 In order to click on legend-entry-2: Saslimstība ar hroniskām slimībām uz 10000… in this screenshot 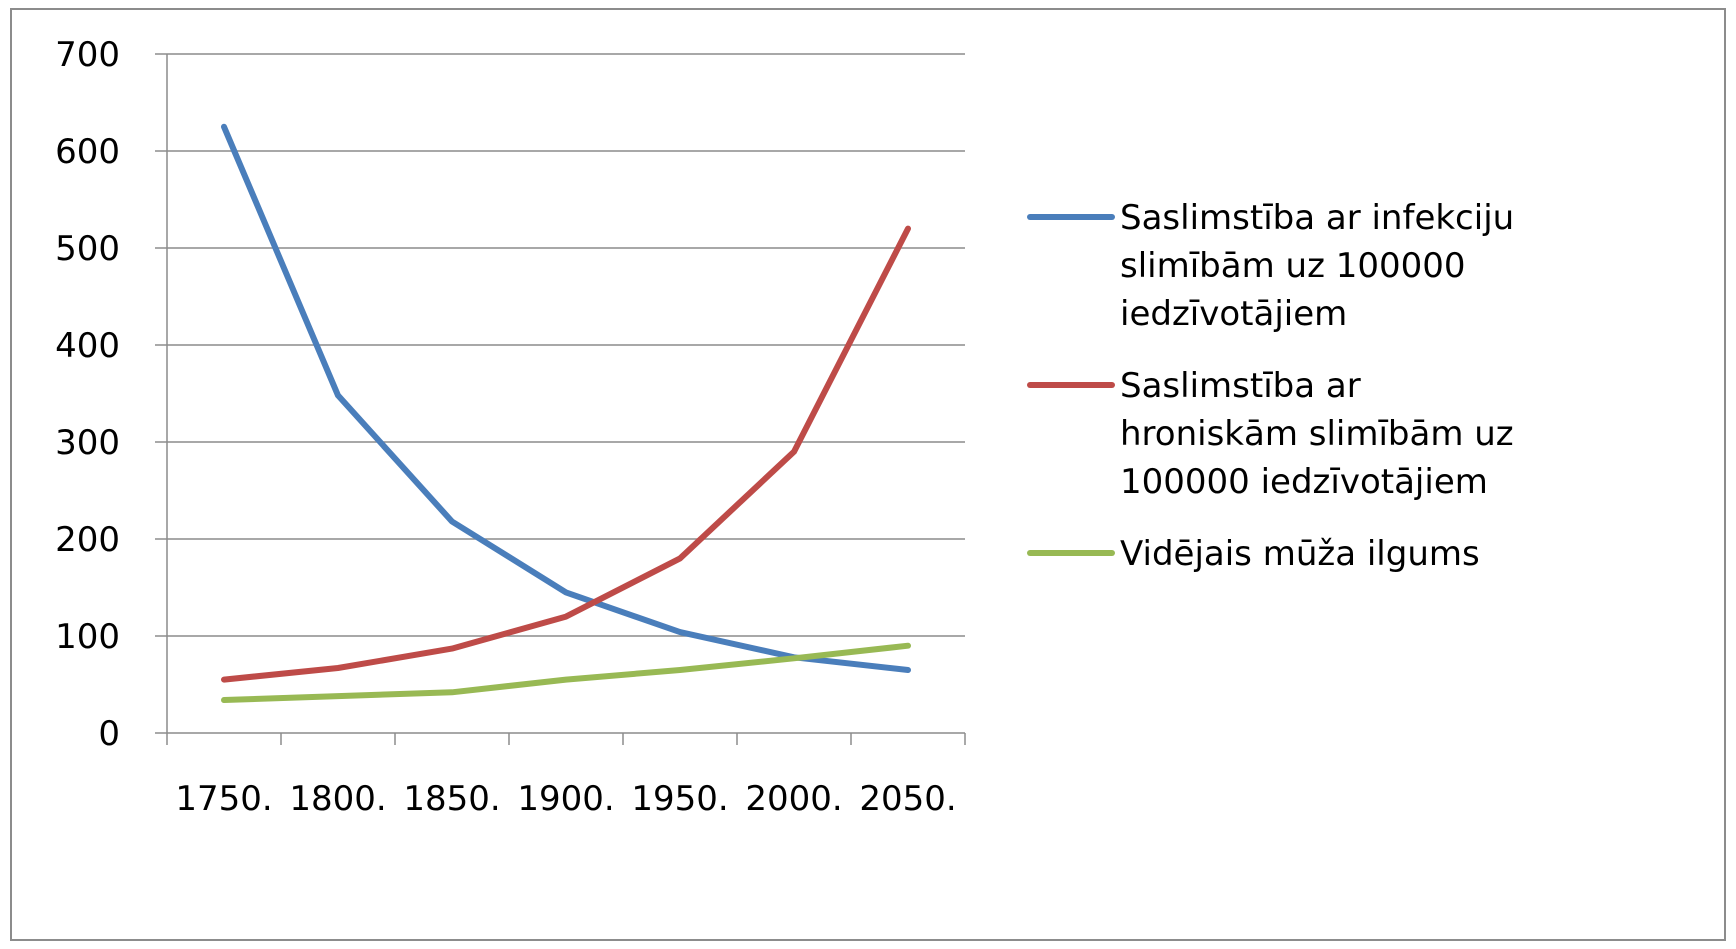, I will do `click(1270, 434)`.